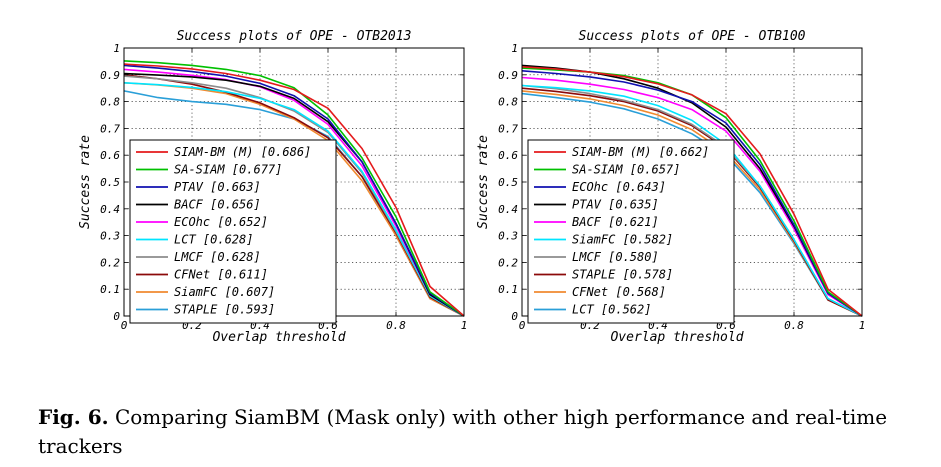 The image size is (941, 467). I want to click on legend-label: SIAM-BM (M) [0.662], so click(640, 152).